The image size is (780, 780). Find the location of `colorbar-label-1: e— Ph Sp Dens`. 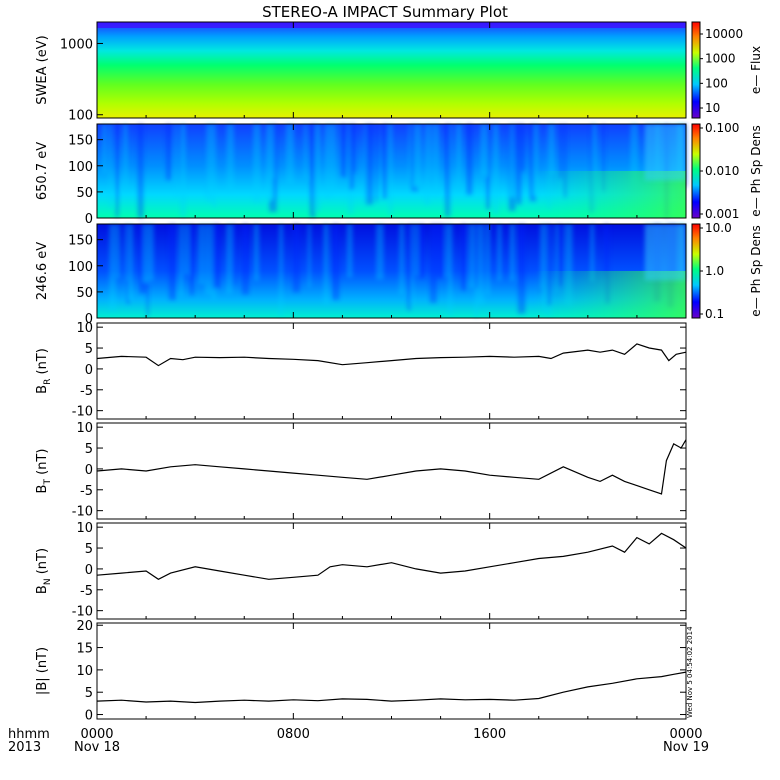

colorbar-label-1: e— Ph Sp Dens is located at coordinates (756, 170).